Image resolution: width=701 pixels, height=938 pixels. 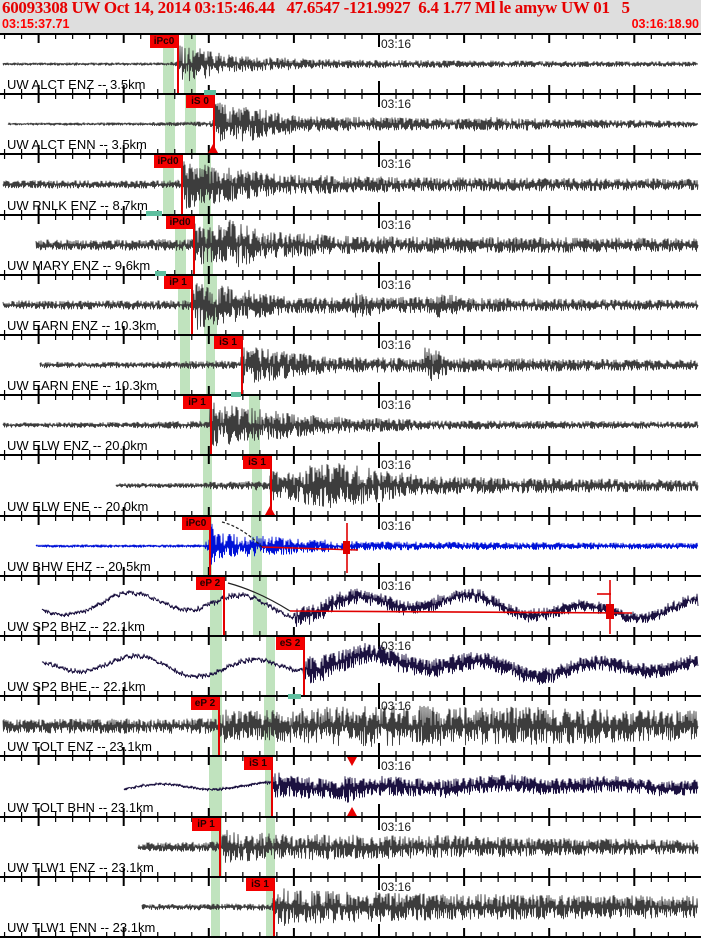 I want to click on trace-row: 03:16 eS 2 UW SP2 BHE -- 22.1km, so click(x=350, y=665).